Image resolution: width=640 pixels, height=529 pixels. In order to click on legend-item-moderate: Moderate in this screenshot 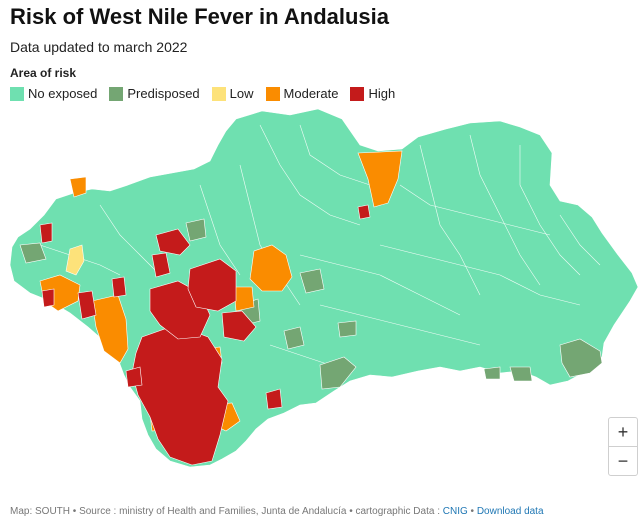, I will do `click(302, 93)`.